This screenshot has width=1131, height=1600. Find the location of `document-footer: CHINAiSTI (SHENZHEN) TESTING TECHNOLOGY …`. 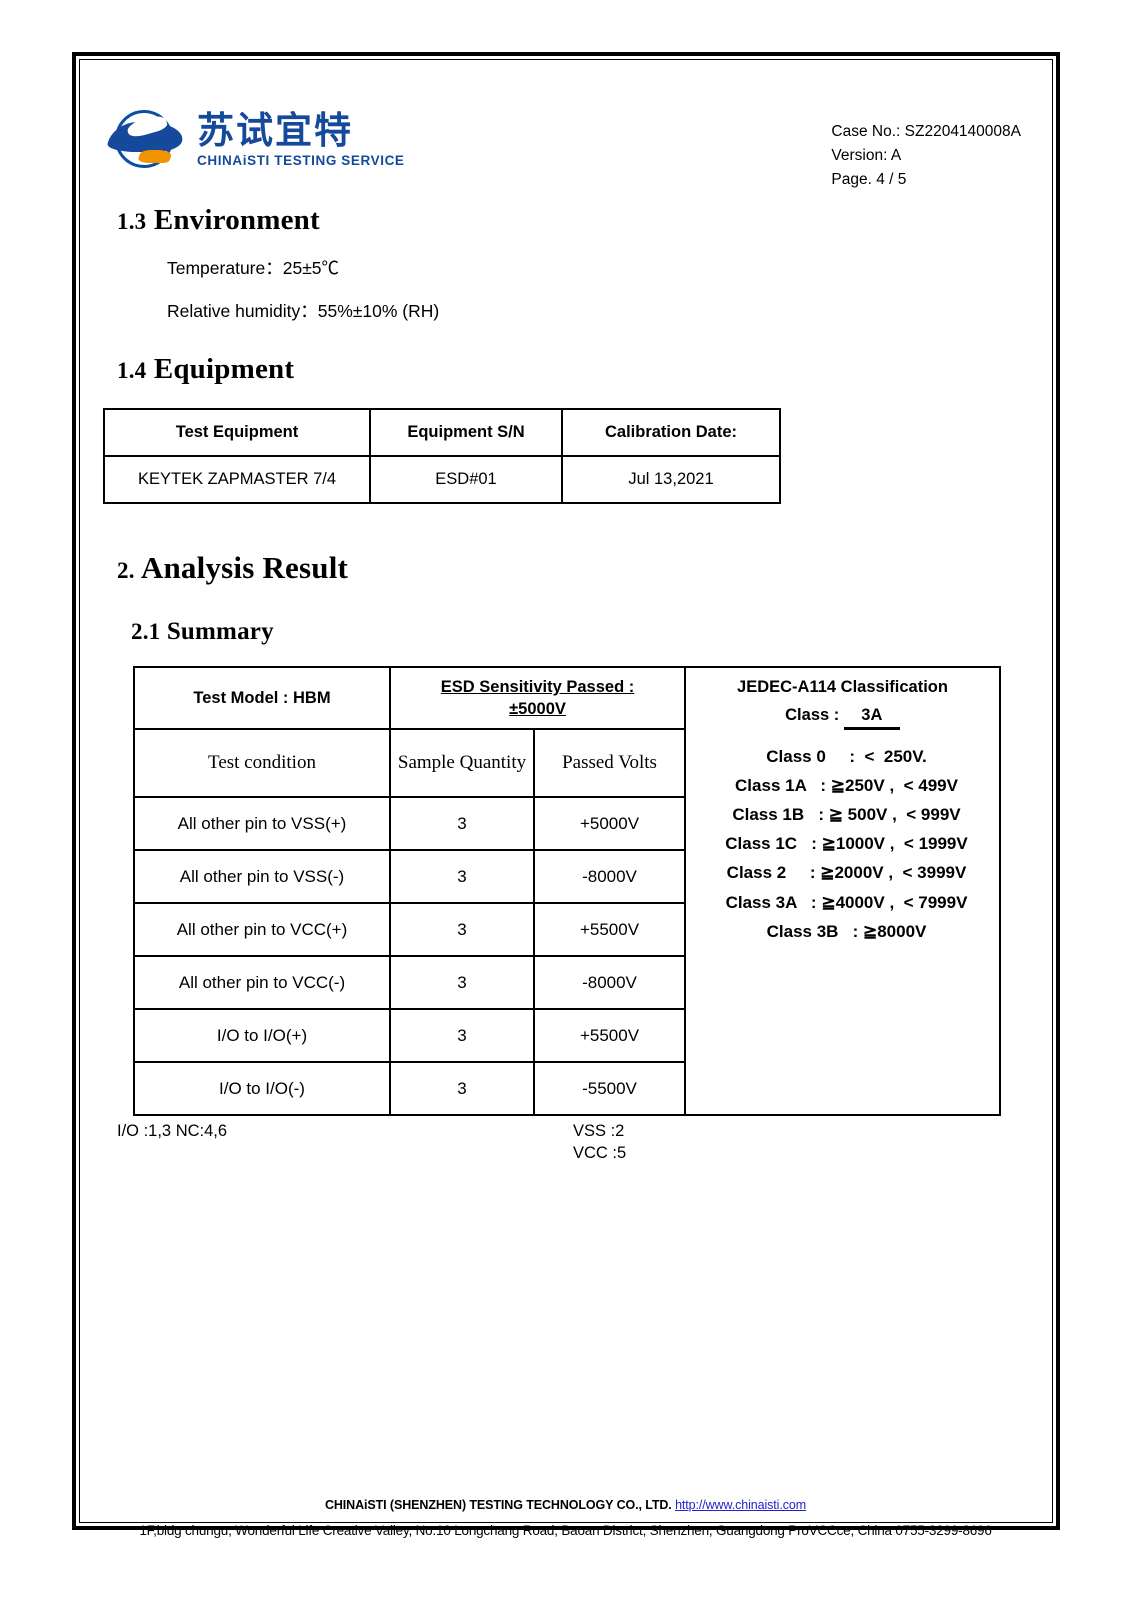

document-footer: CHINAiSTI (SHENZHEN) TESTING TECHNOLOGY … is located at coordinates (565, 1518).